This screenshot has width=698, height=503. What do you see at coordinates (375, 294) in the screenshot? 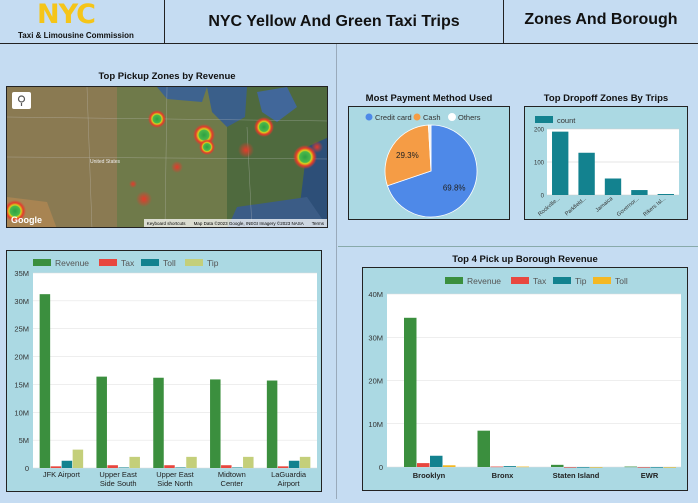
I see `y-tick-label: 40M` at bounding box center [375, 294].